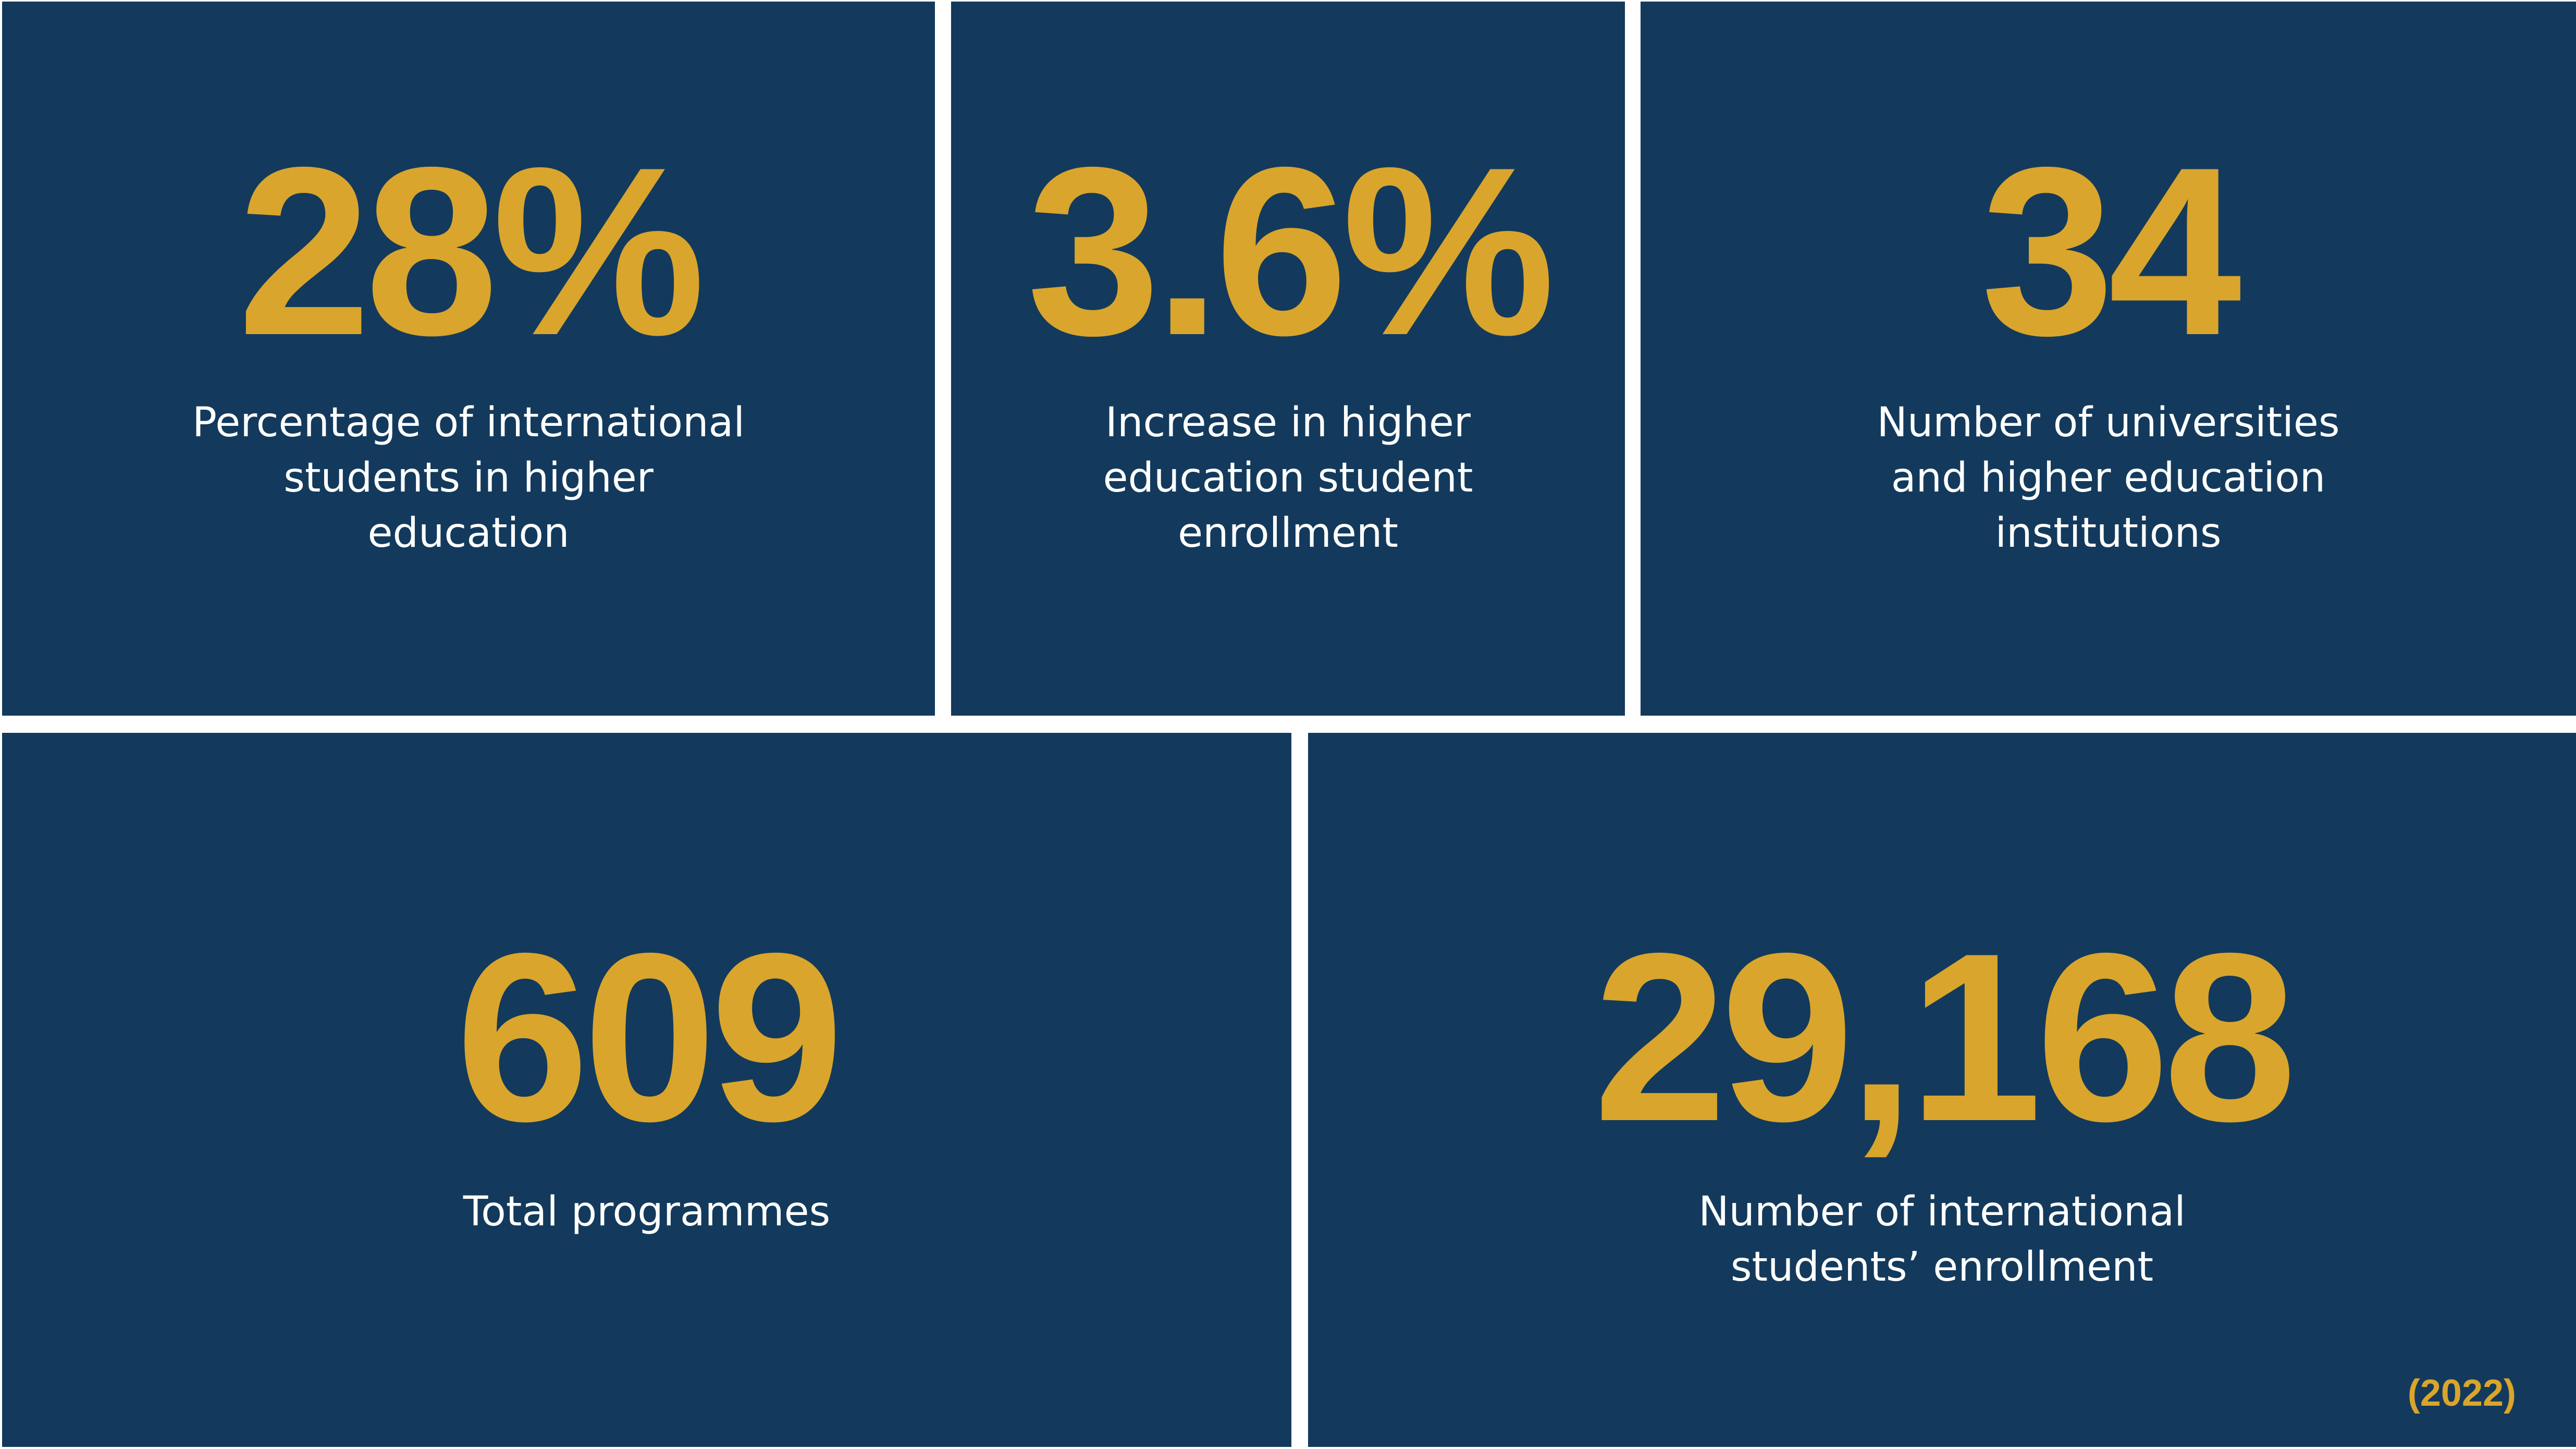  Describe the element at coordinates (649, 1037) in the screenshot. I see `stat-value: 609` at that location.